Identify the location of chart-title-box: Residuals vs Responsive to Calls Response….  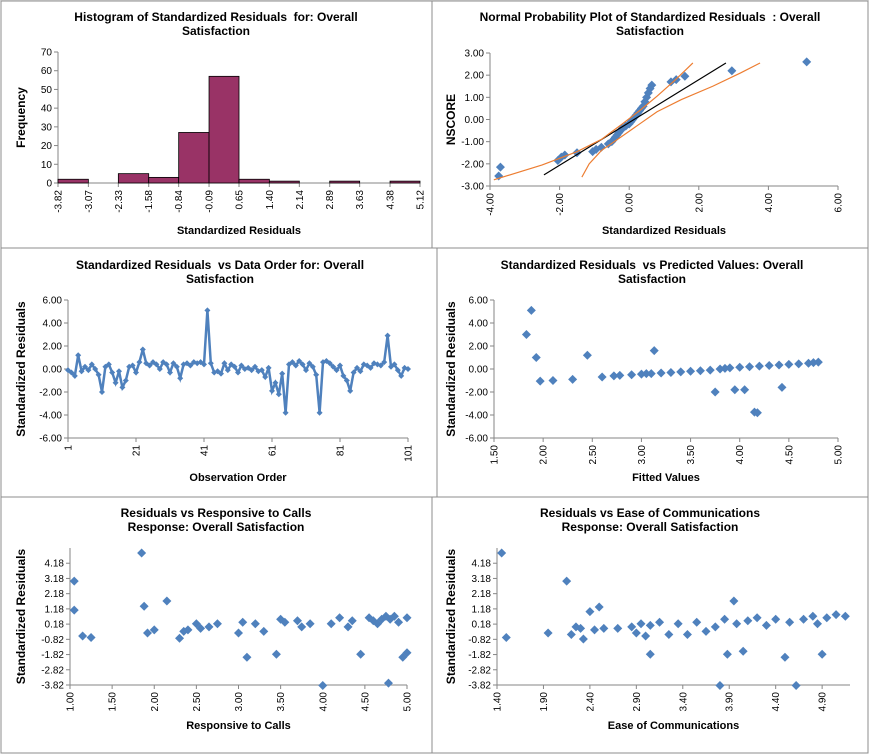
(216, 520).